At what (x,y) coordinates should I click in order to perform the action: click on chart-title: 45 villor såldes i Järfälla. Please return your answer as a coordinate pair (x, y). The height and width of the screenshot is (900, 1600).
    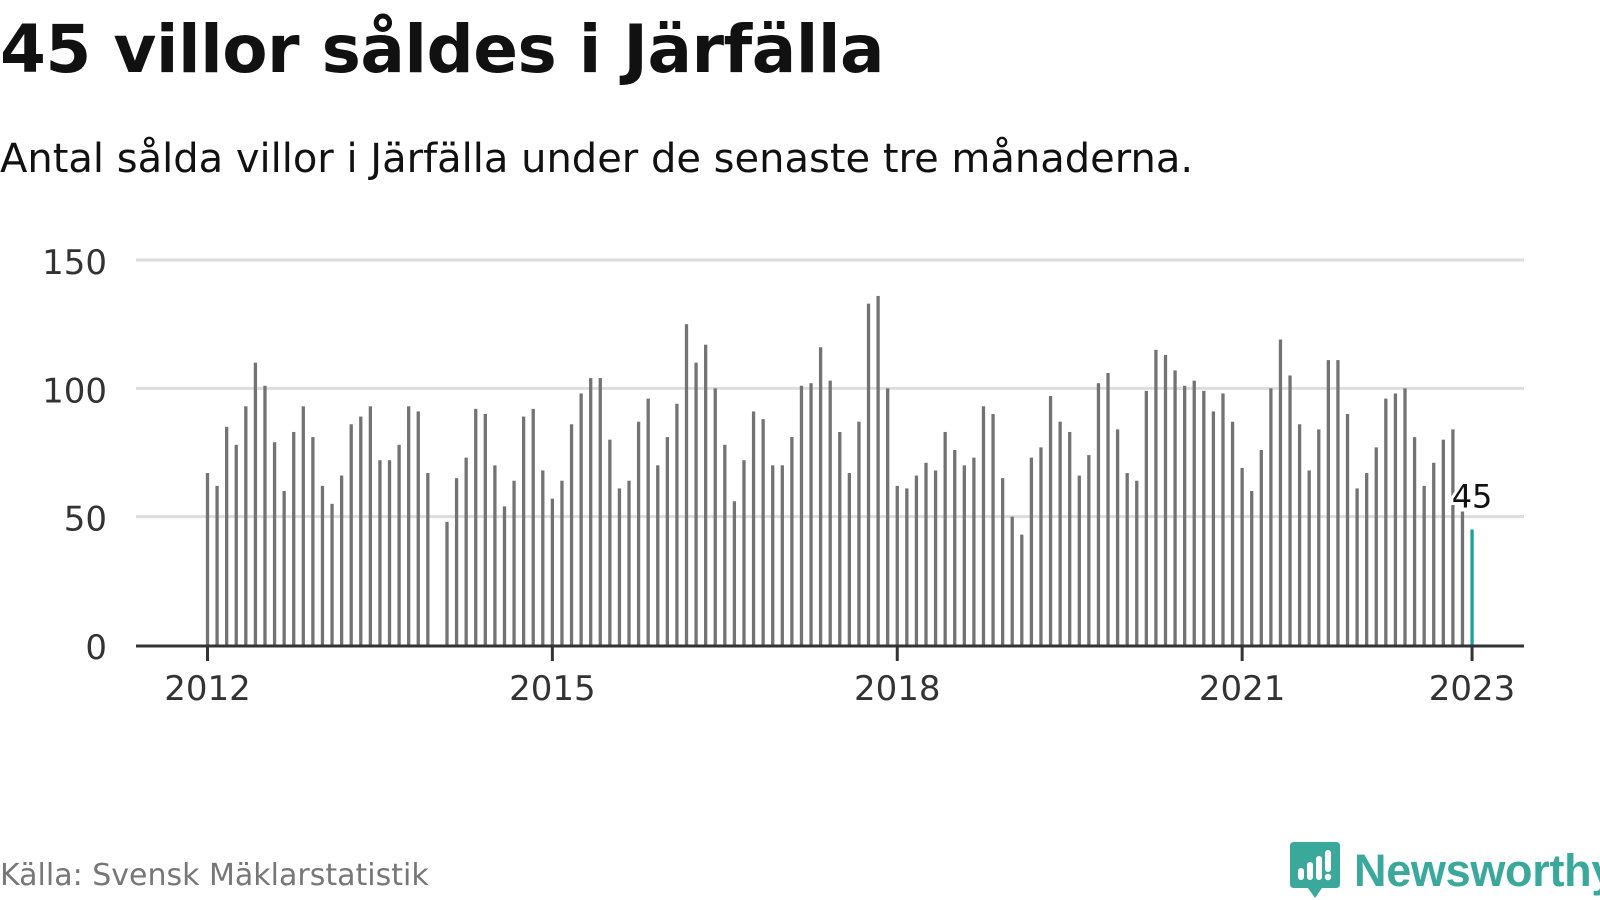
    Looking at the image, I should click on (442, 49).